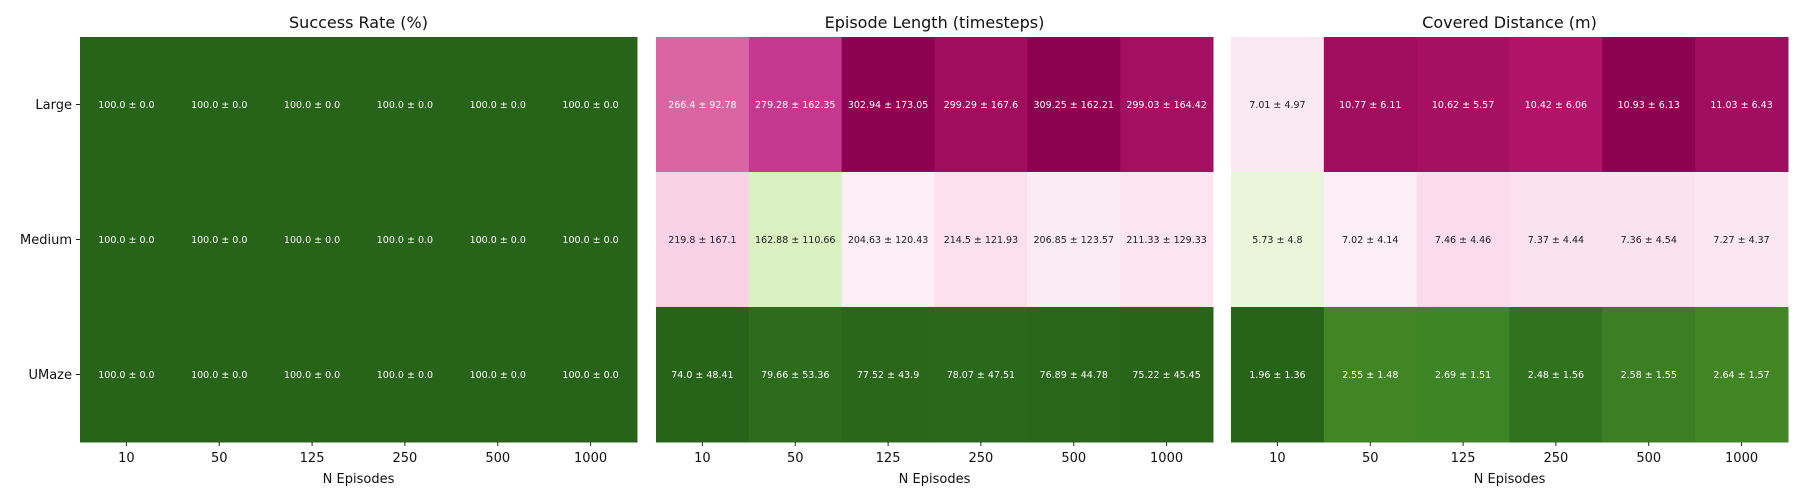 This screenshot has width=1800, height=500. I want to click on cell-label: 75.22 ± 45.45, so click(1166, 375).